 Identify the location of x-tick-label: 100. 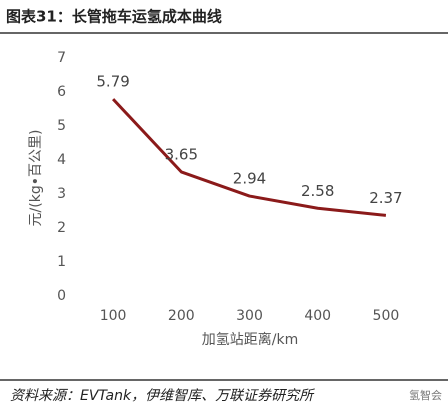
(113, 316).